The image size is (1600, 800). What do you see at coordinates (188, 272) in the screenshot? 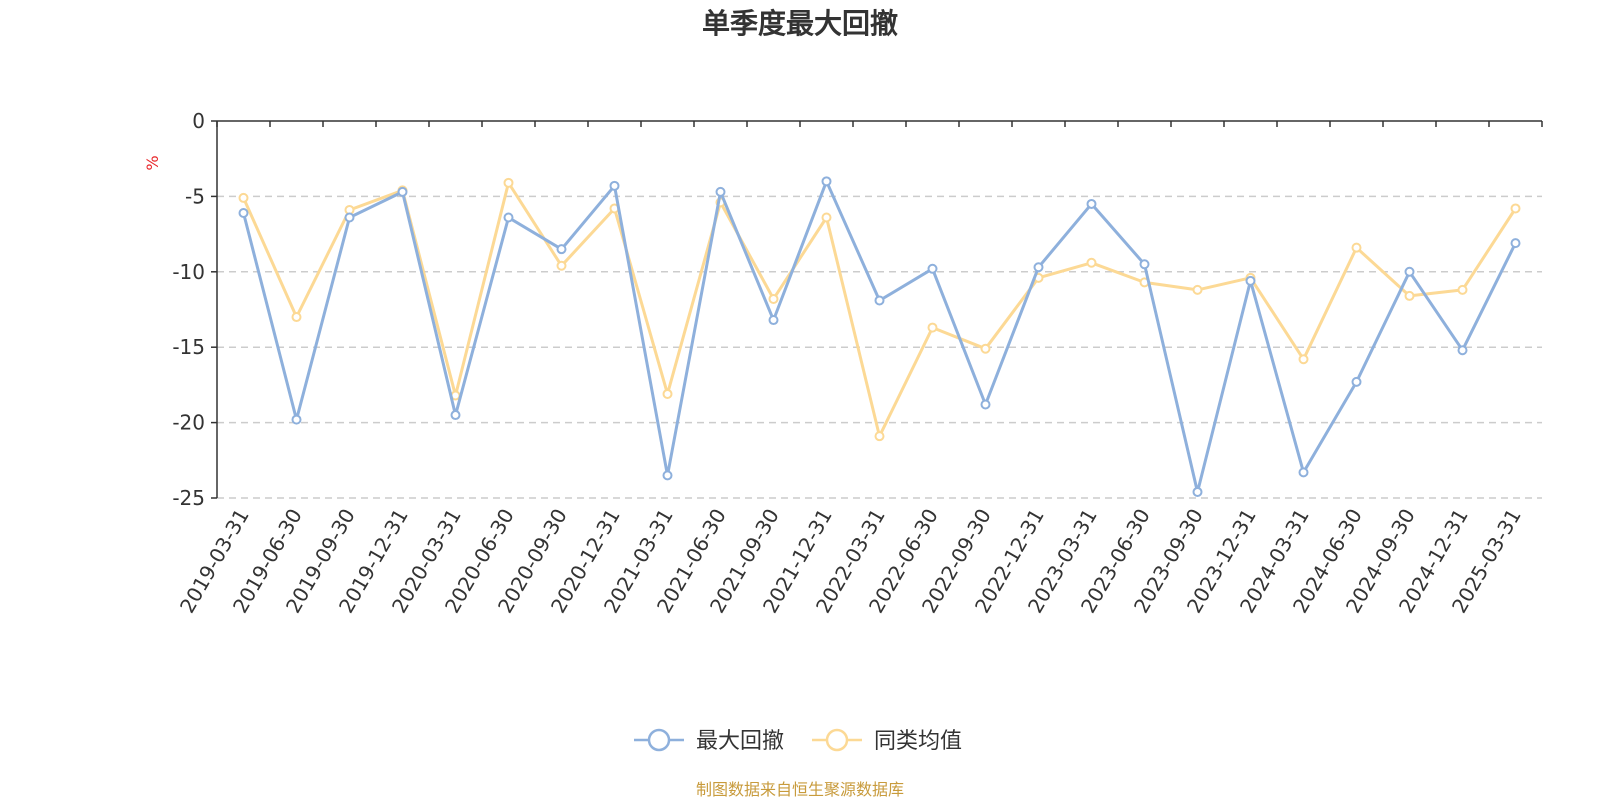
I see `y-tick-label: -10` at bounding box center [188, 272].